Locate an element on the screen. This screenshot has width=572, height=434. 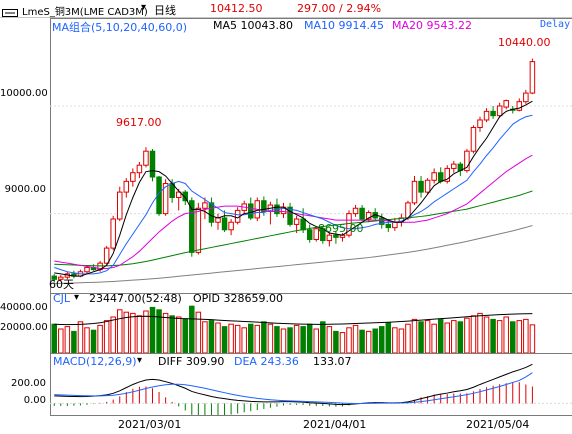
x-axis-label-apr: 2021/04/01 is located at coordinates (335, 424).